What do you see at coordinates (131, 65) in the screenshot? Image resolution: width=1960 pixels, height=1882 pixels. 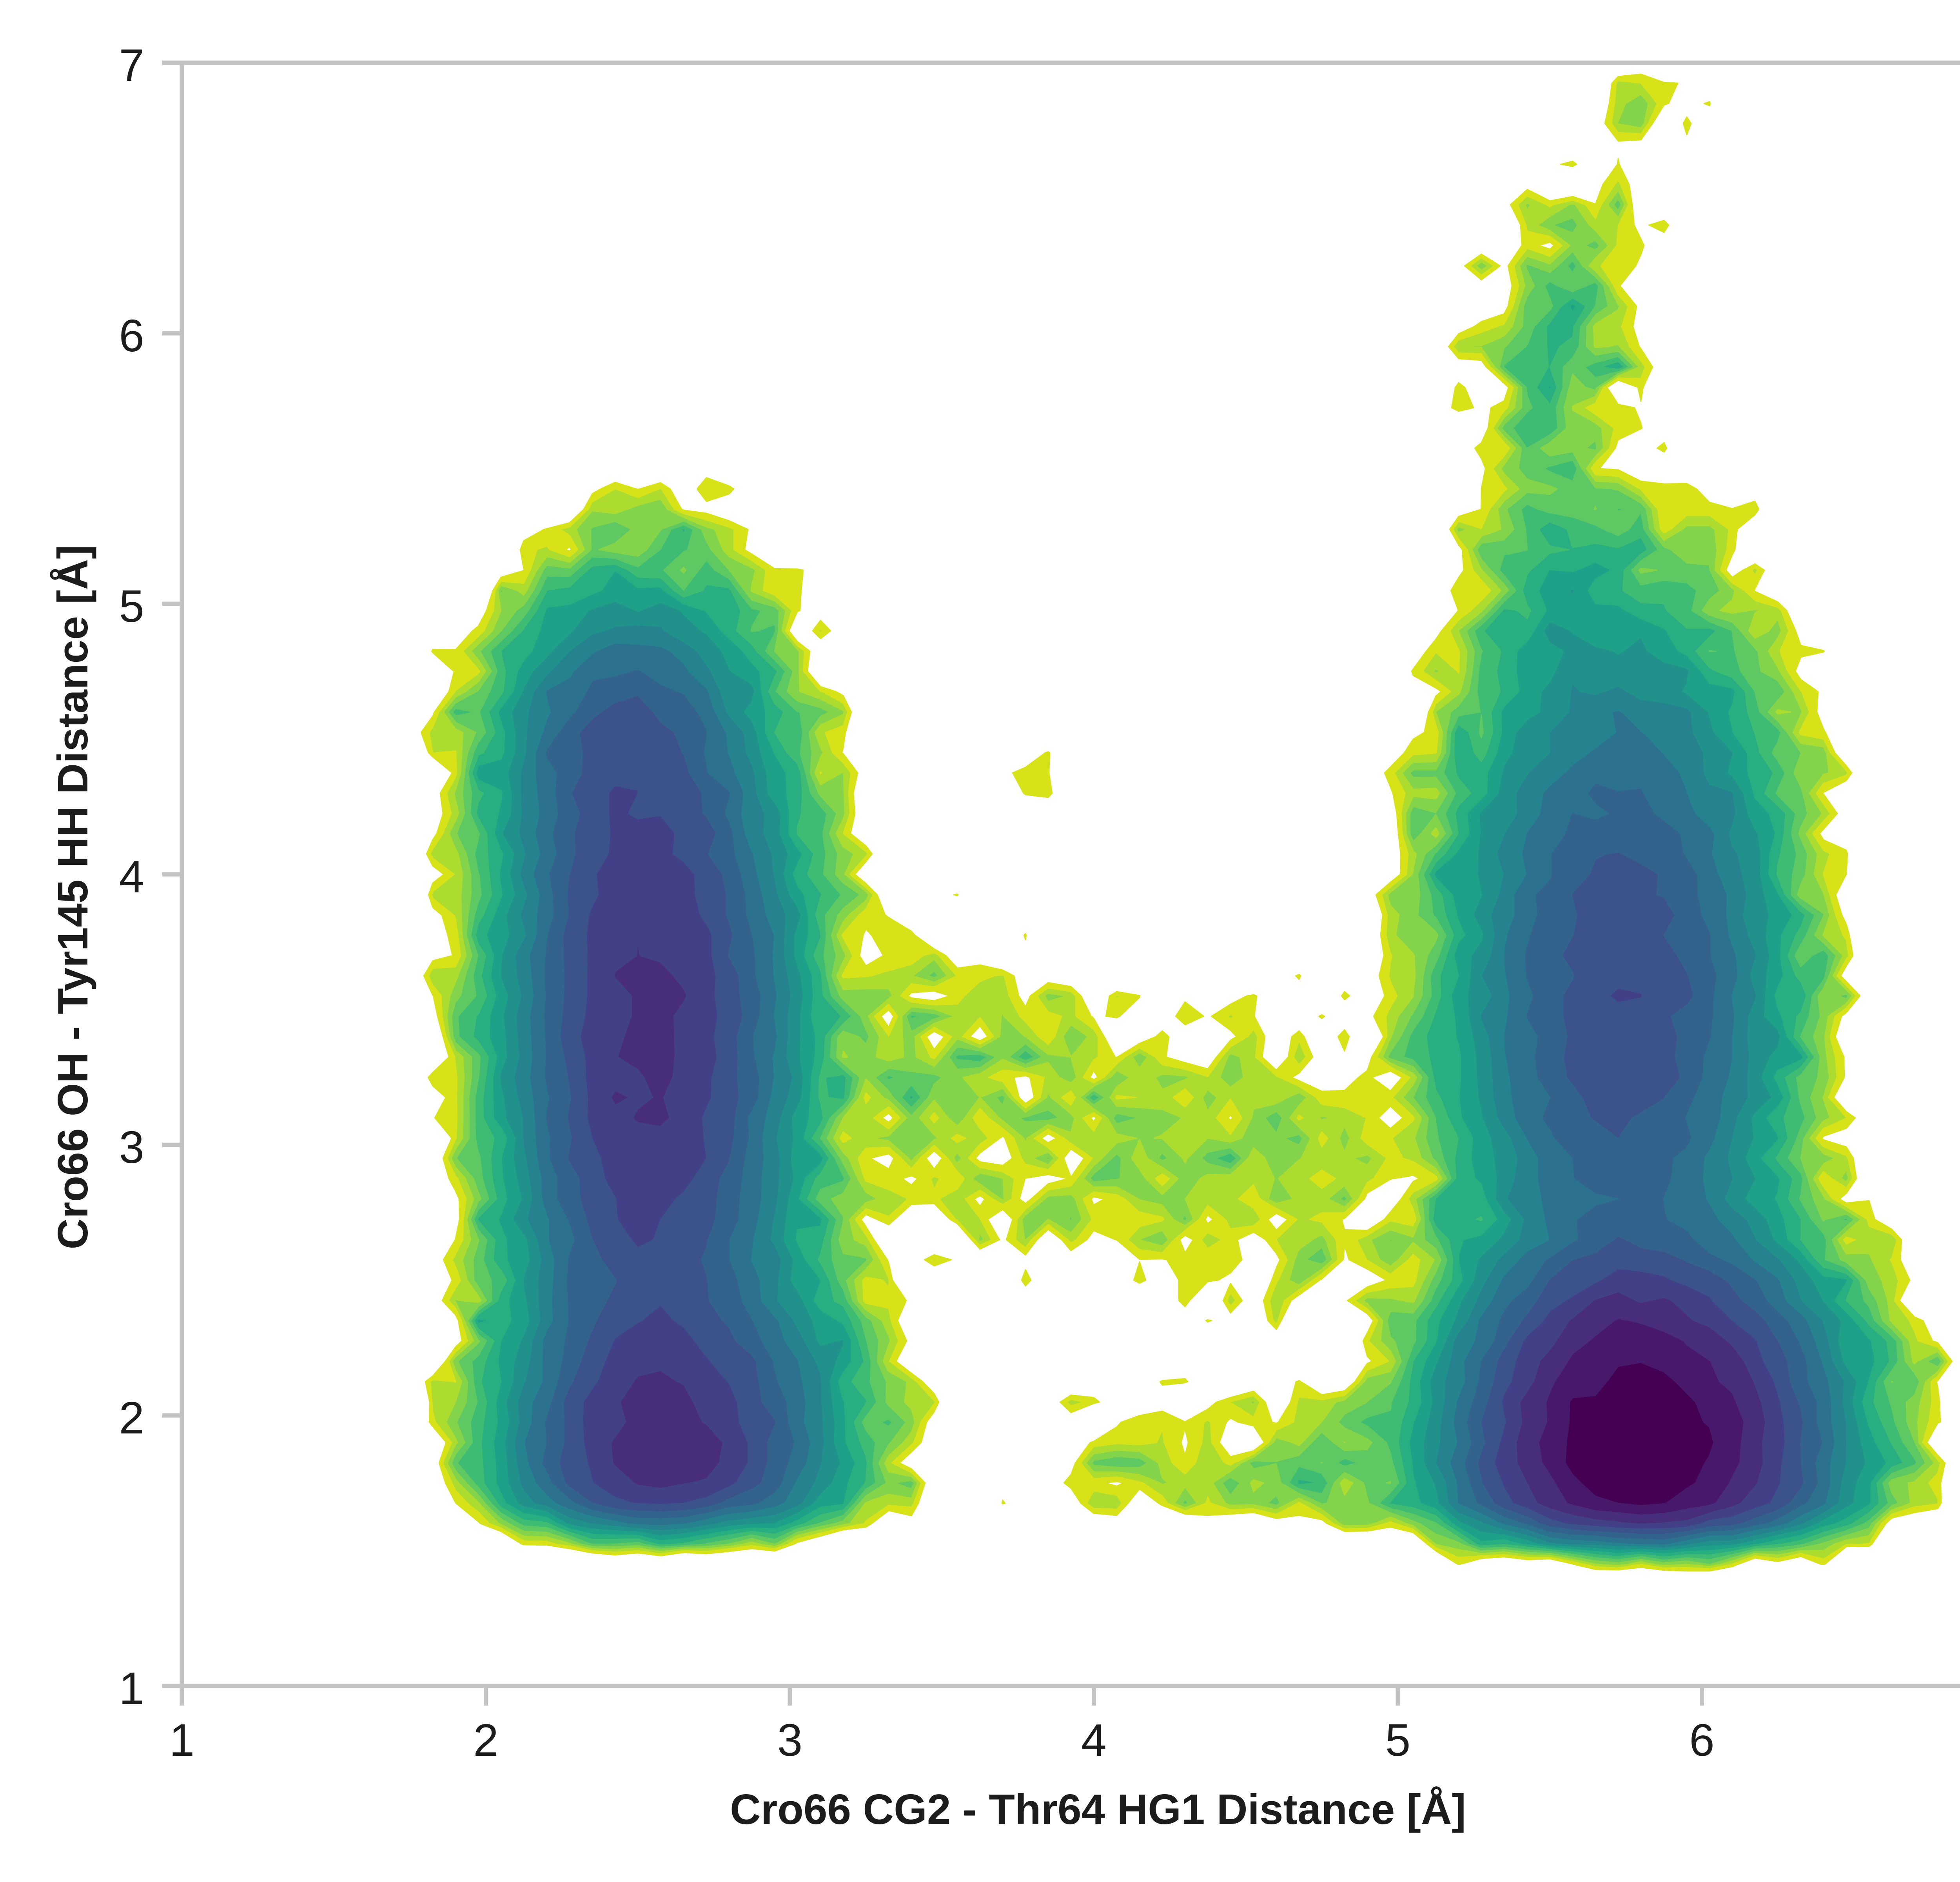 I see `svg-text: 7` at bounding box center [131, 65].